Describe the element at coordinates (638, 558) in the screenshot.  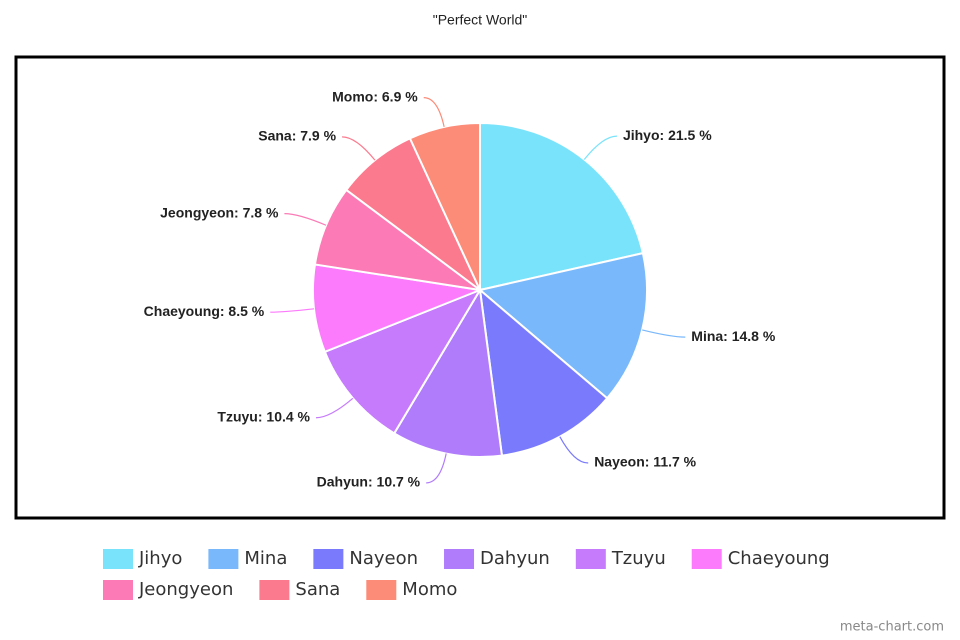
I see `legend-label: Tzuyu` at that location.